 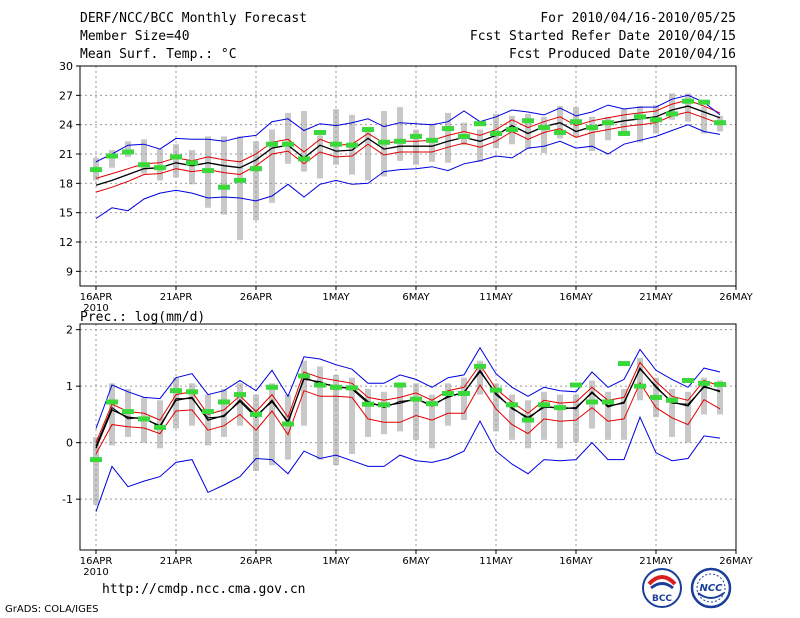 I want to click on series-line-outer-upper, so click(x=408, y=387).